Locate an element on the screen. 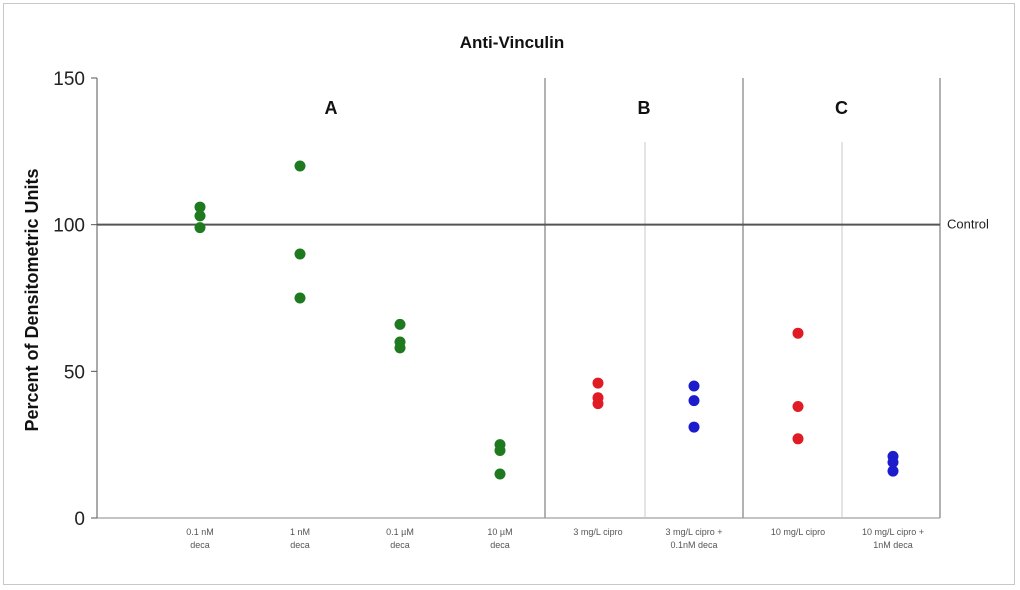  x-tick-label: 3 mg/L cipro is located at coordinates (597, 532).